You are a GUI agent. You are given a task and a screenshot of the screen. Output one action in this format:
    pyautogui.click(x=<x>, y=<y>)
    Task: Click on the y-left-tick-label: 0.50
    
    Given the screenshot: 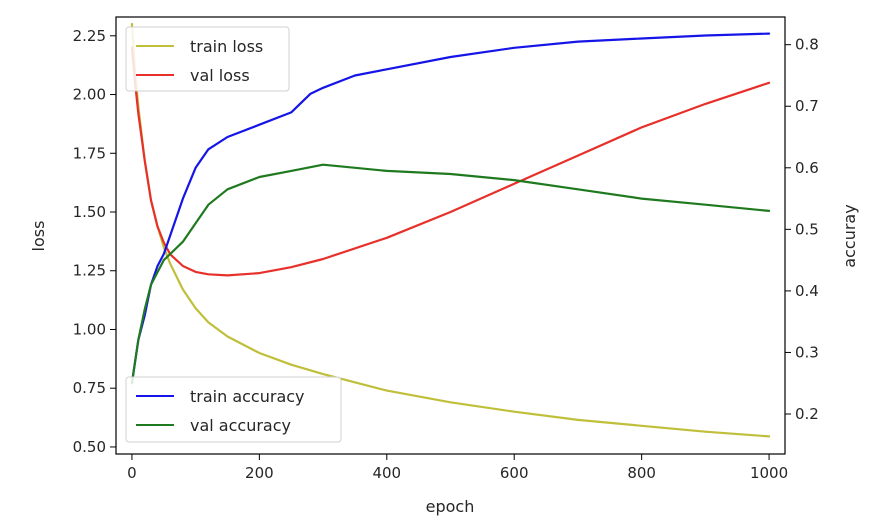 What is the action you would take?
    pyautogui.click(x=89, y=447)
    